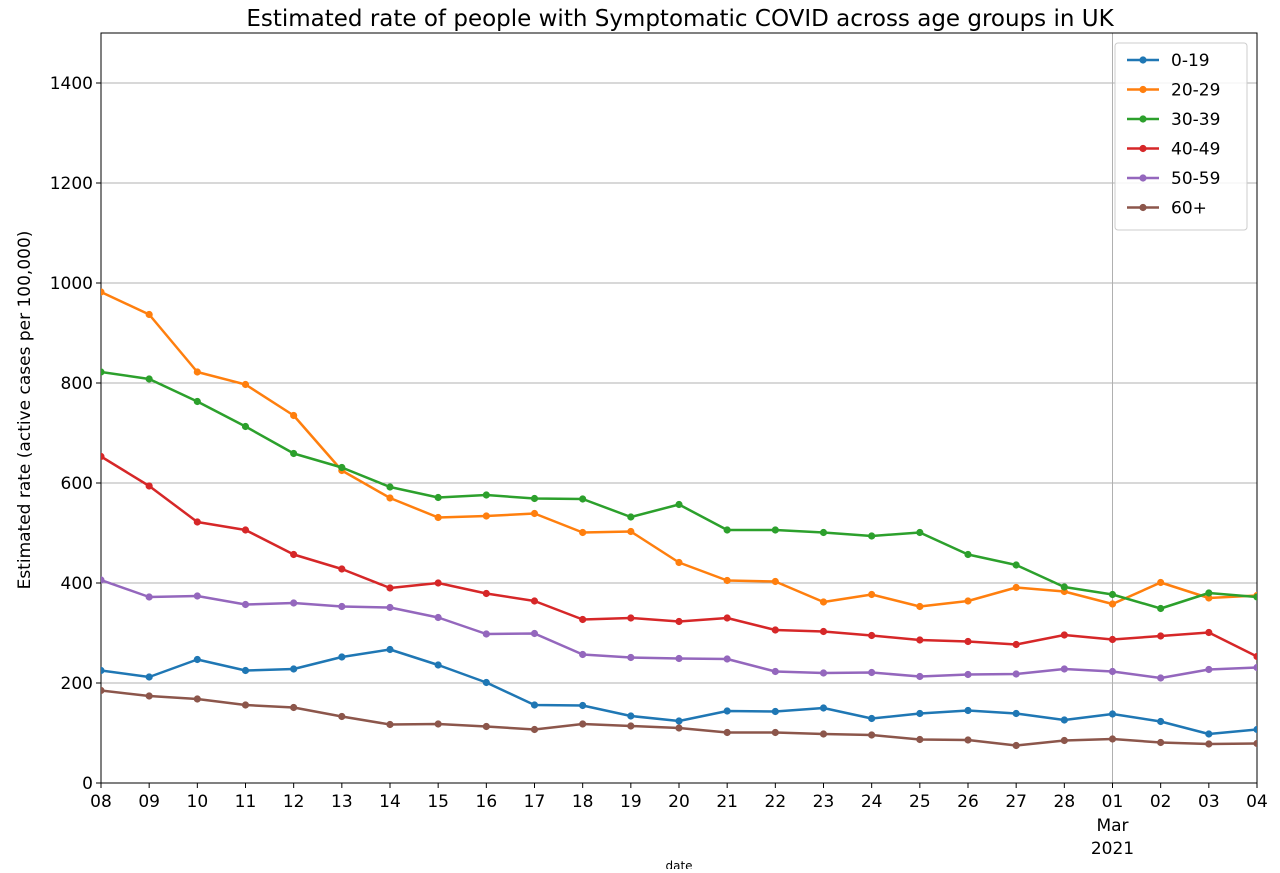  What do you see at coordinates (390, 802) in the screenshot?
I see `x-tick-label: 14` at bounding box center [390, 802].